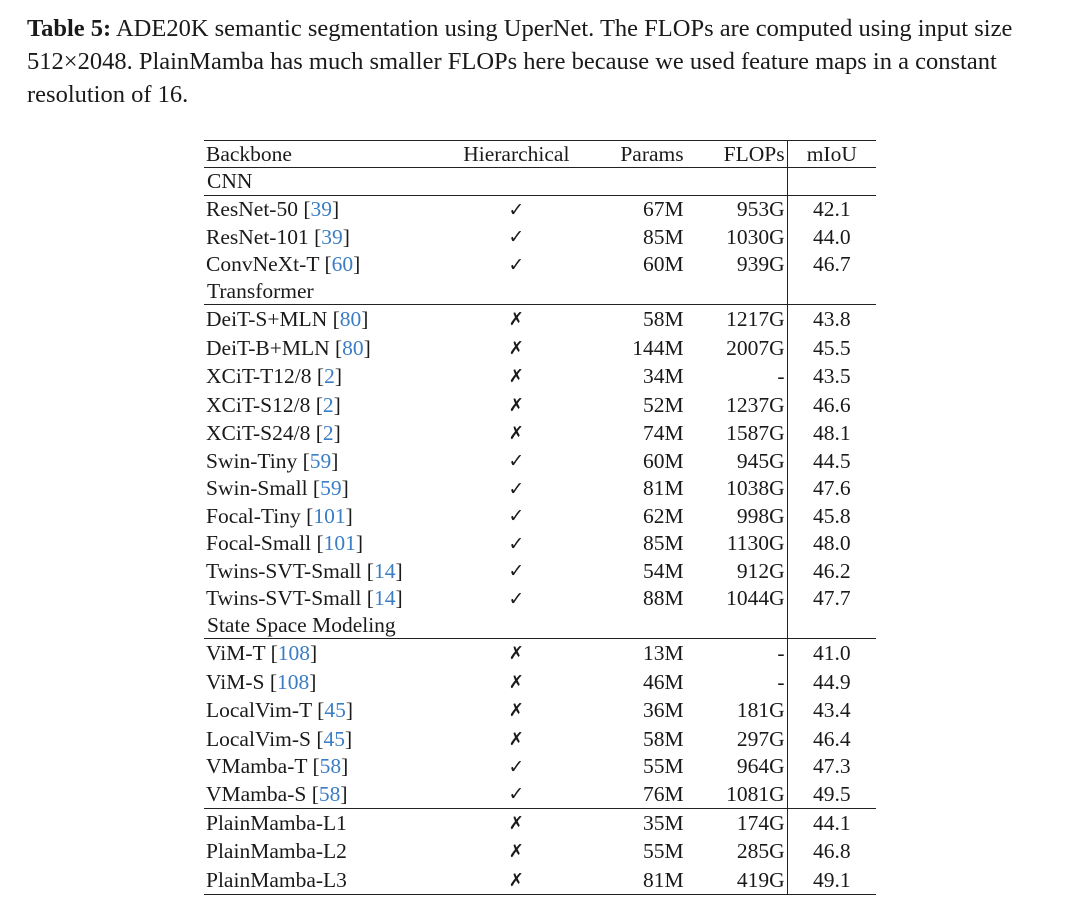 The image size is (1080, 904). I want to click on table-row: PlainMamba-L2 ✗ 55M 285G 46.8, so click(540, 851).